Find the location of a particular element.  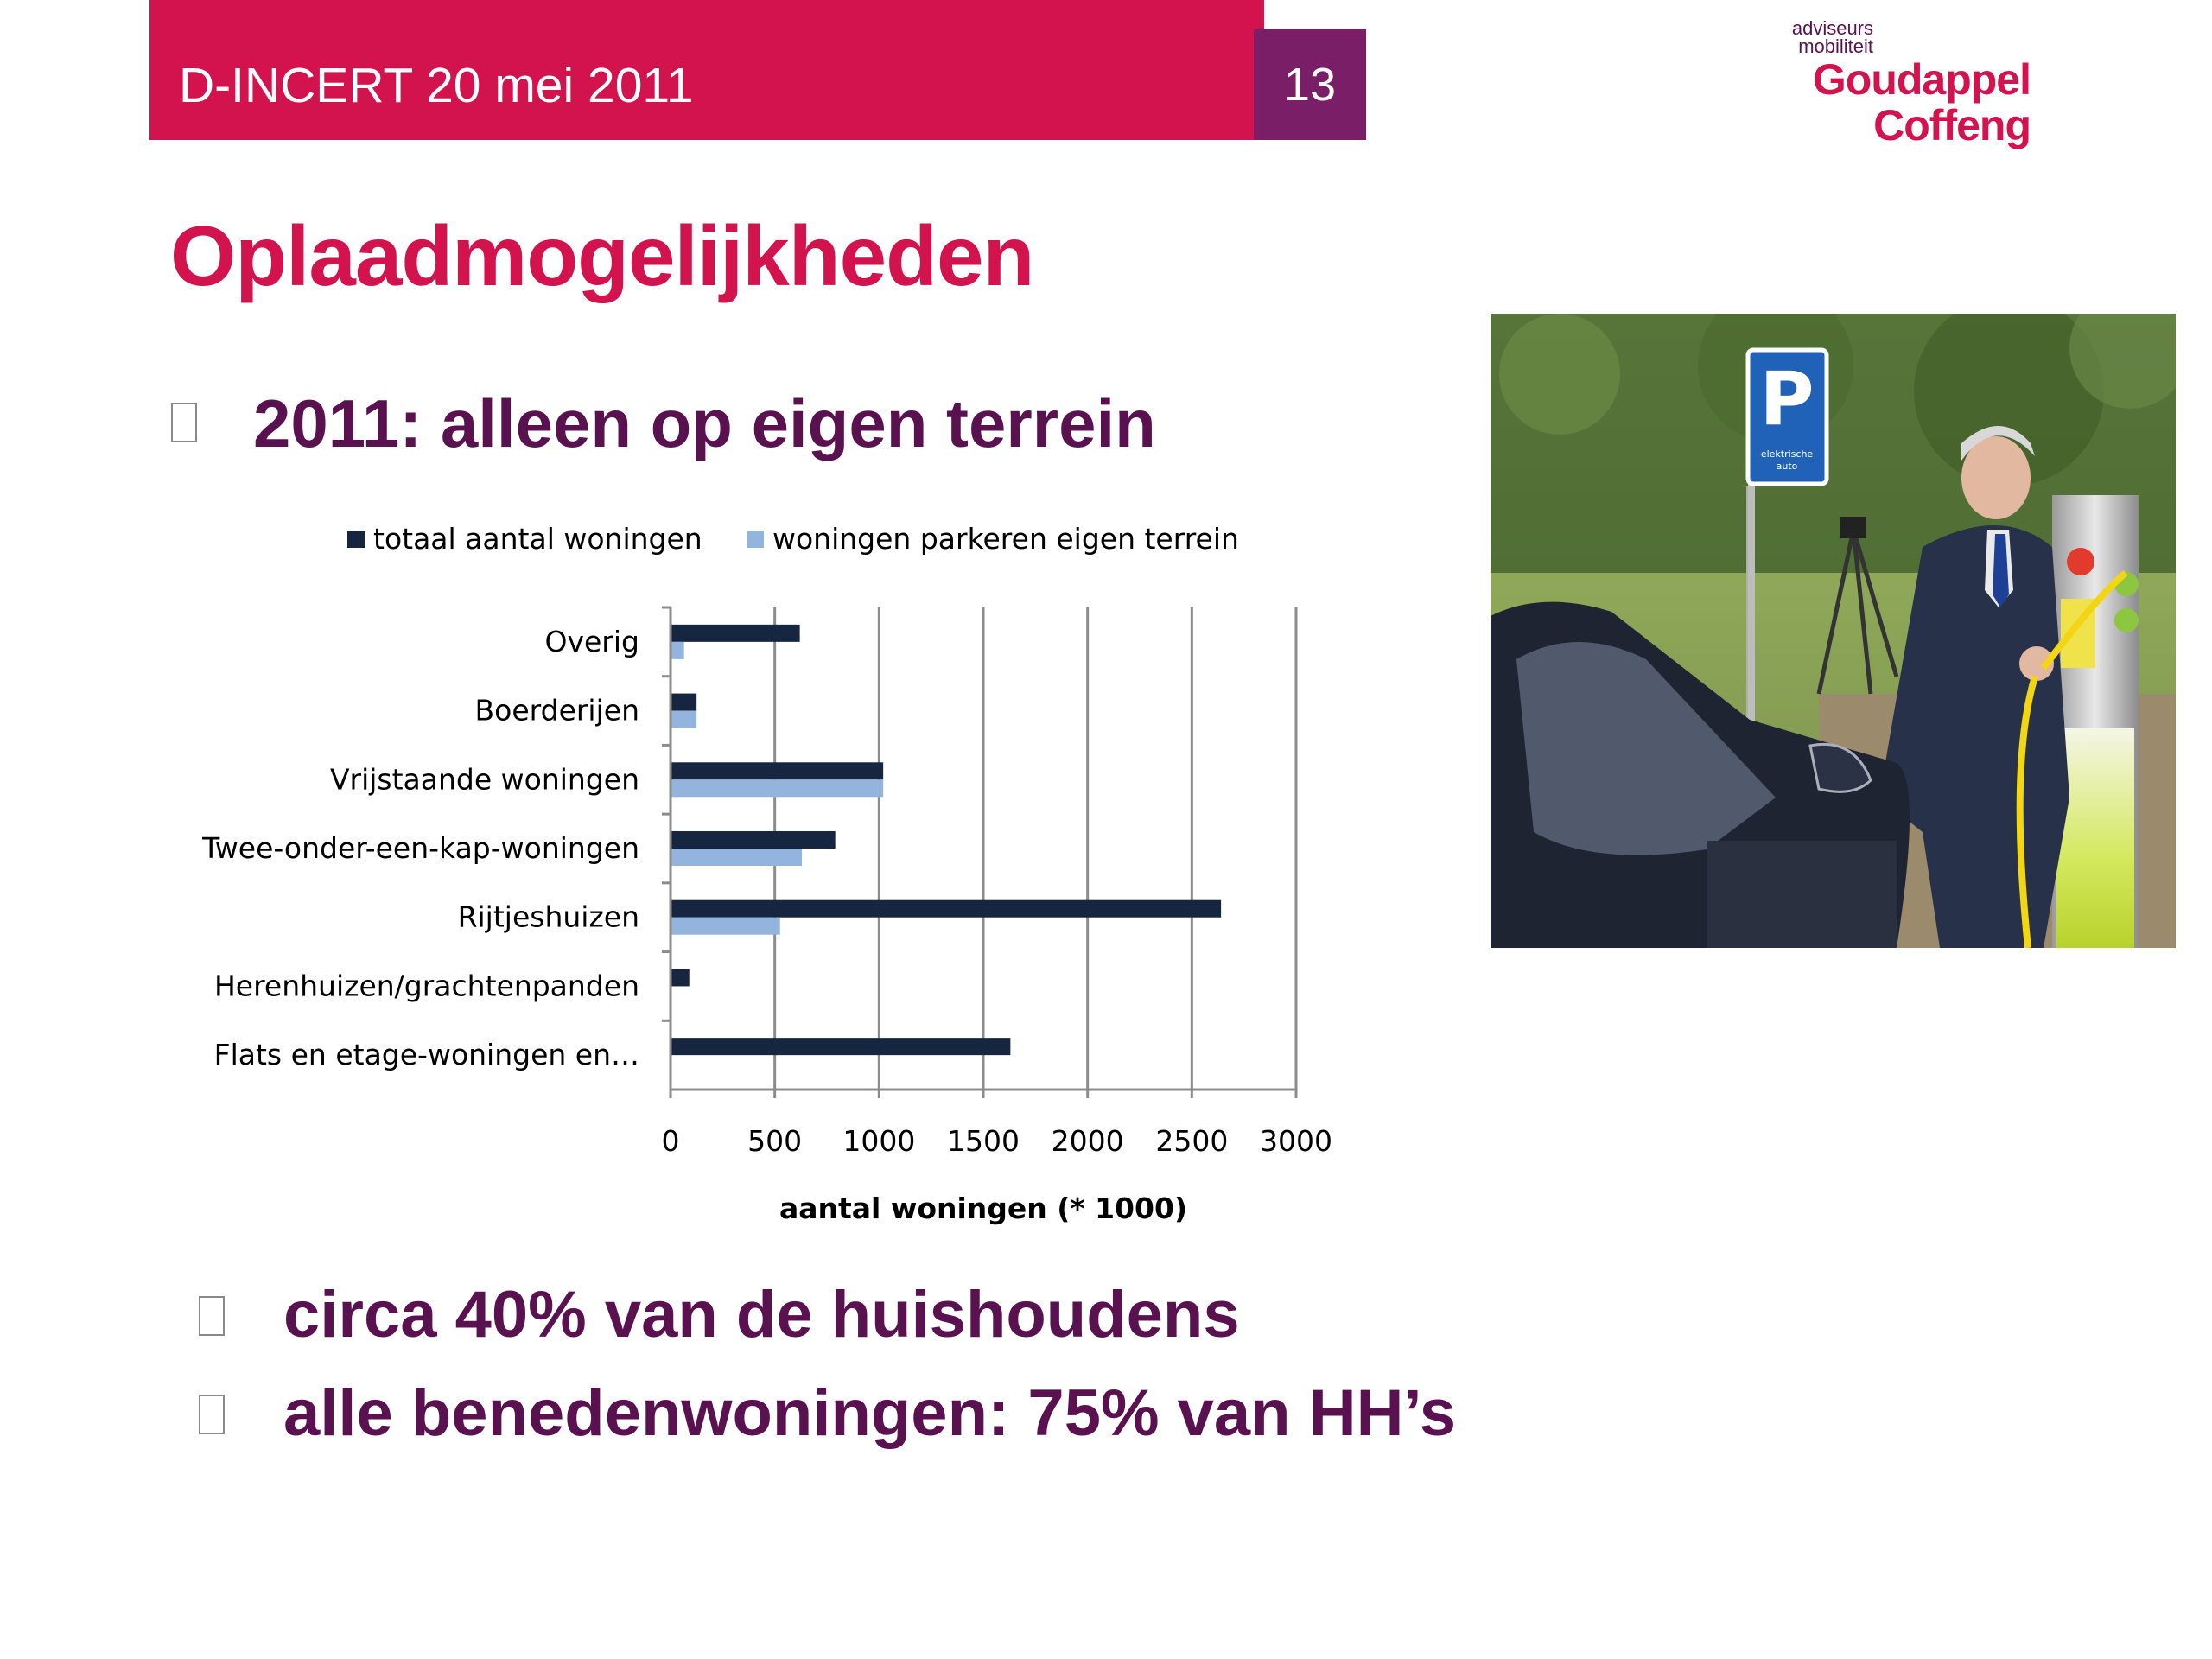

page-number: 13 is located at coordinates (1310, 84).